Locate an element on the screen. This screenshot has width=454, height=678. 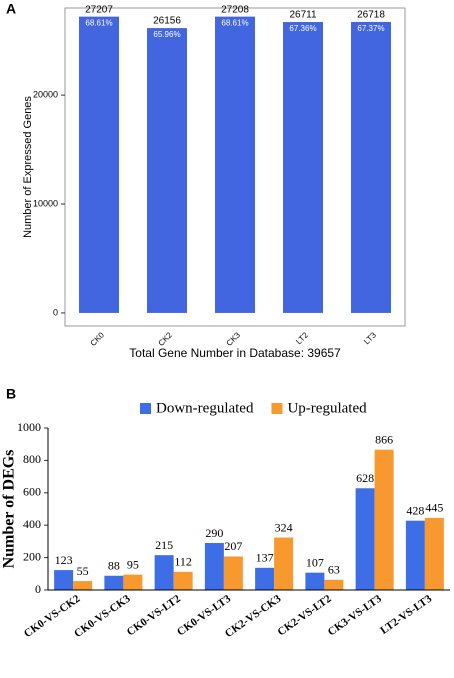
panel-letter: A is located at coordinates (11, 9).